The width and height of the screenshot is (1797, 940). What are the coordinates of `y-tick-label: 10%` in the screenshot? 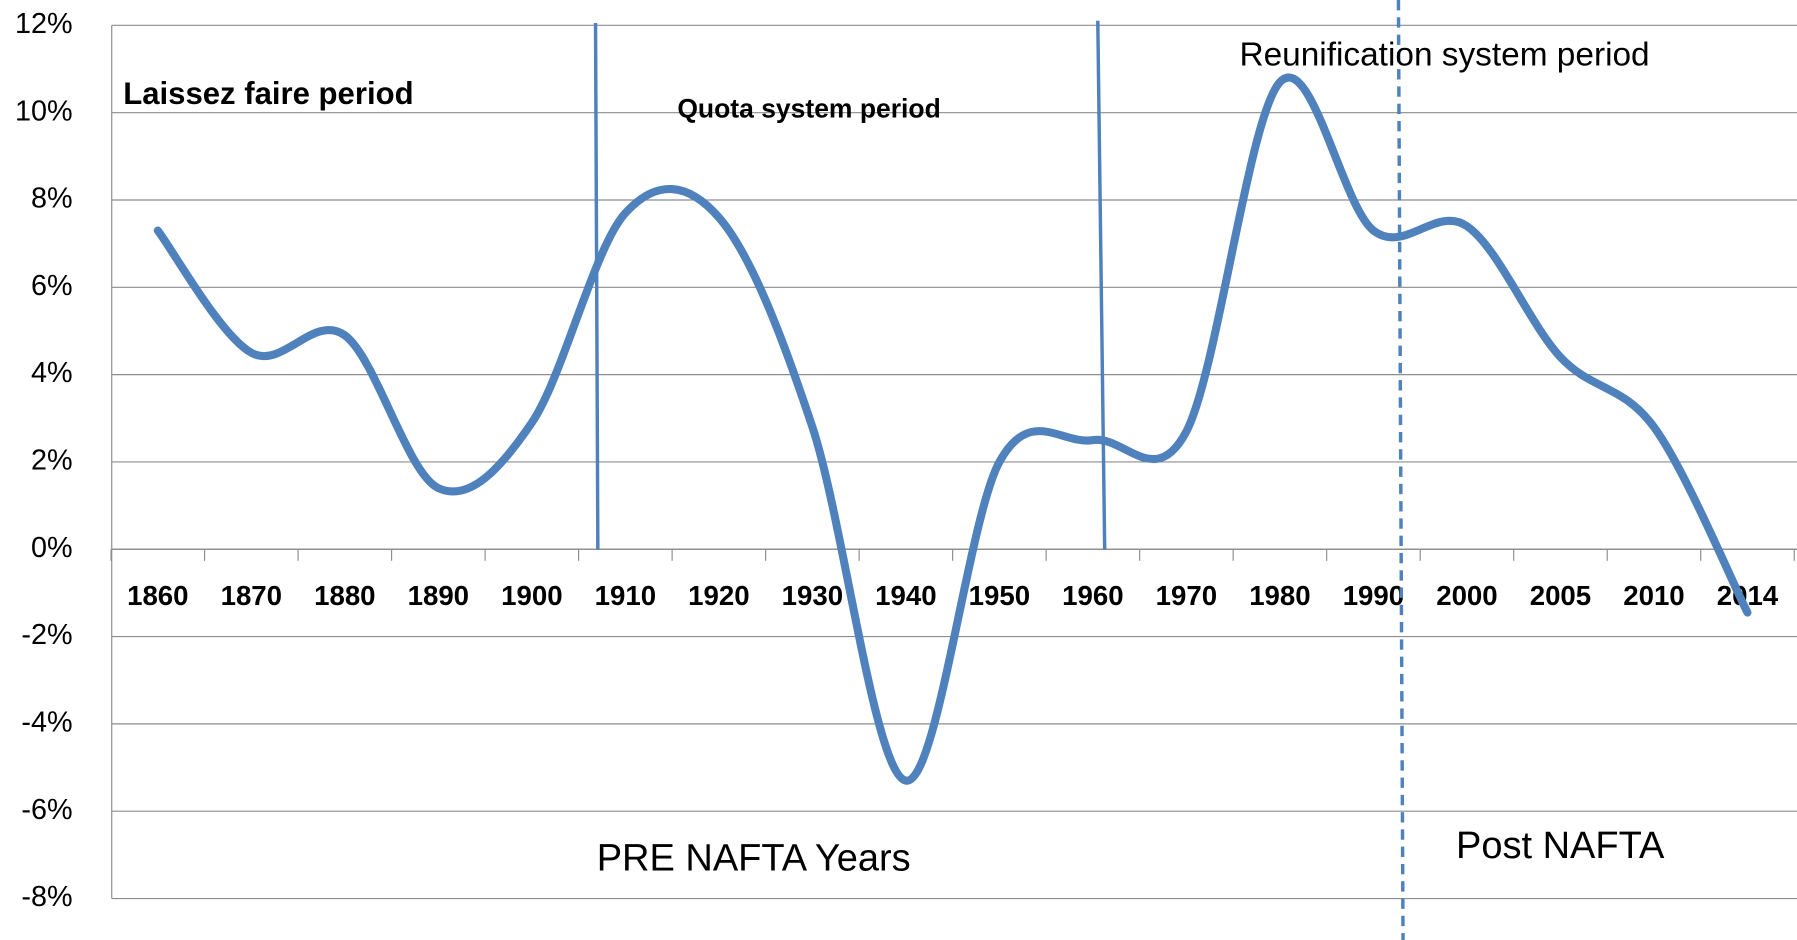 It's located at (44, 111).